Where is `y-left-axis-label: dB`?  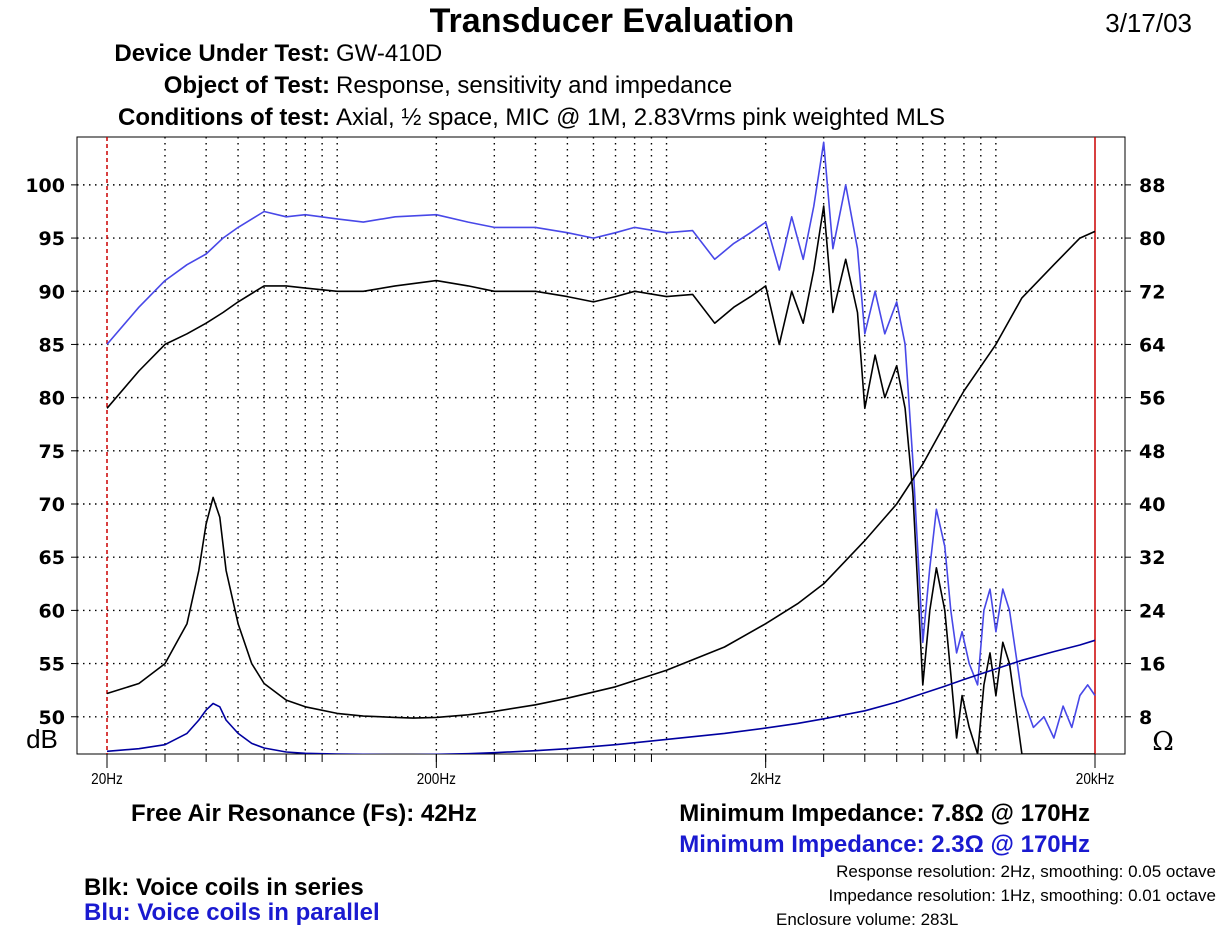 y-left-axis-label: dB is located at coordinates (42, 739).